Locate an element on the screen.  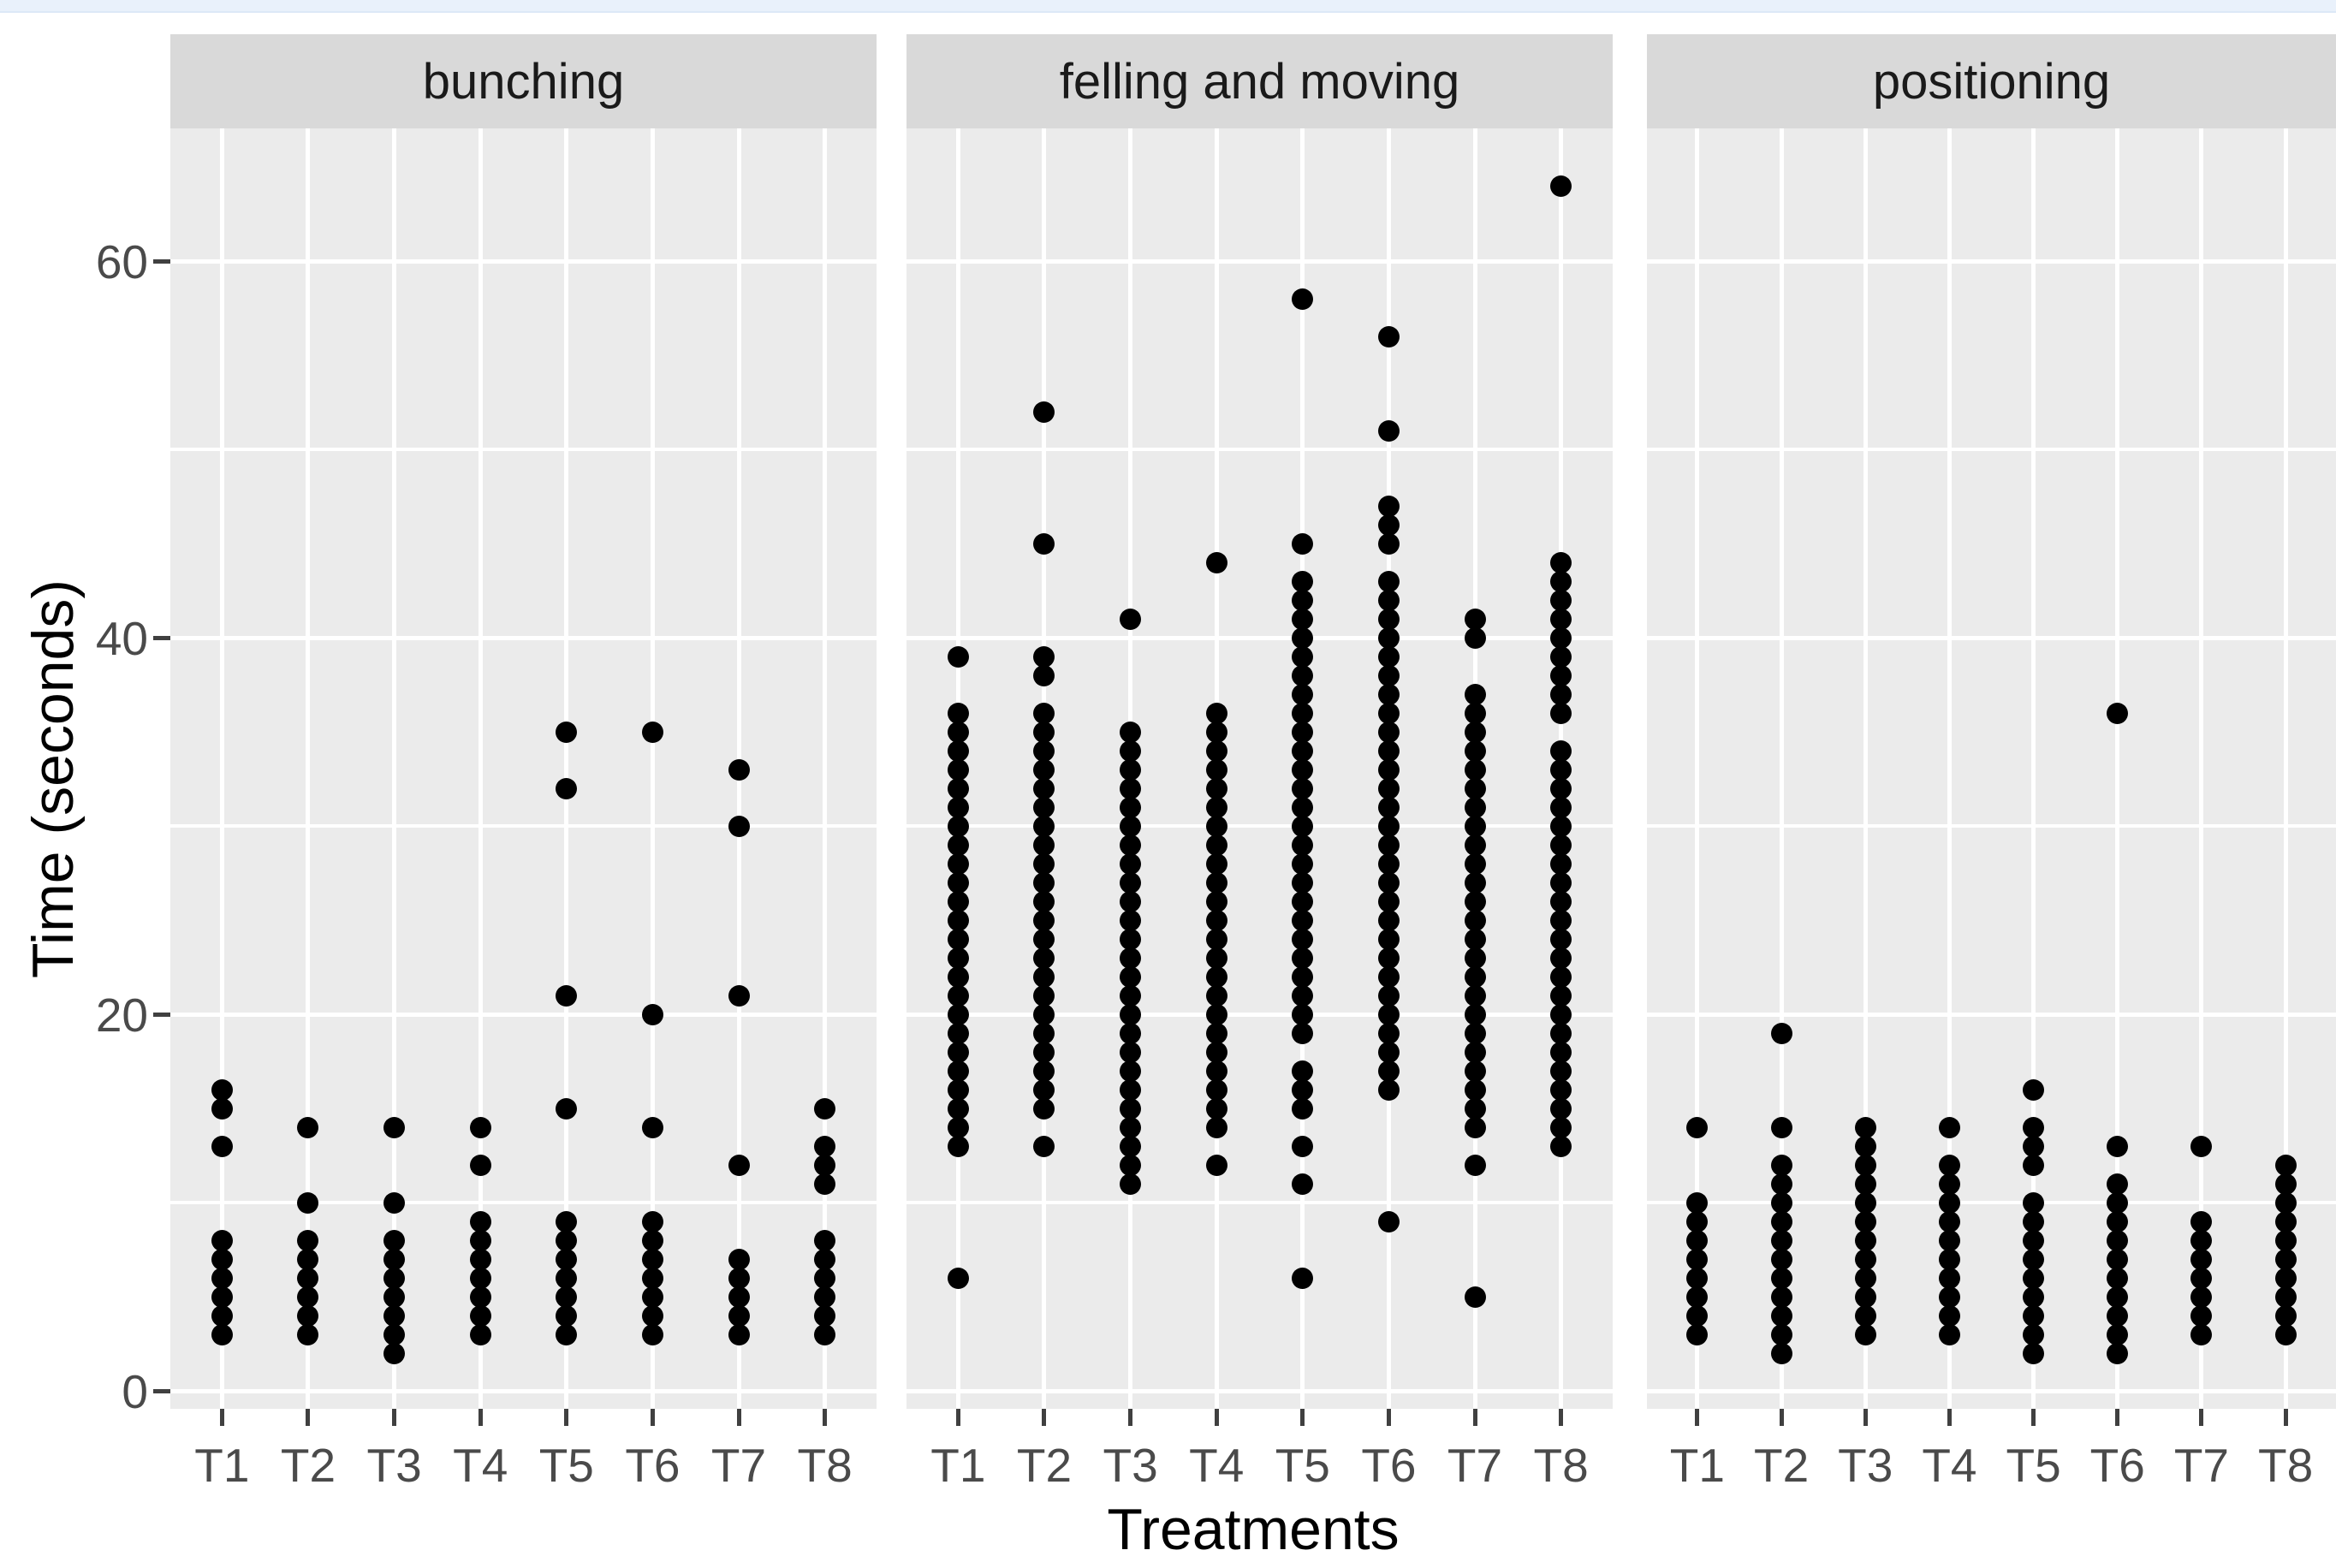
x-tick-label: T4 is located at coordinates (1949, 1465).